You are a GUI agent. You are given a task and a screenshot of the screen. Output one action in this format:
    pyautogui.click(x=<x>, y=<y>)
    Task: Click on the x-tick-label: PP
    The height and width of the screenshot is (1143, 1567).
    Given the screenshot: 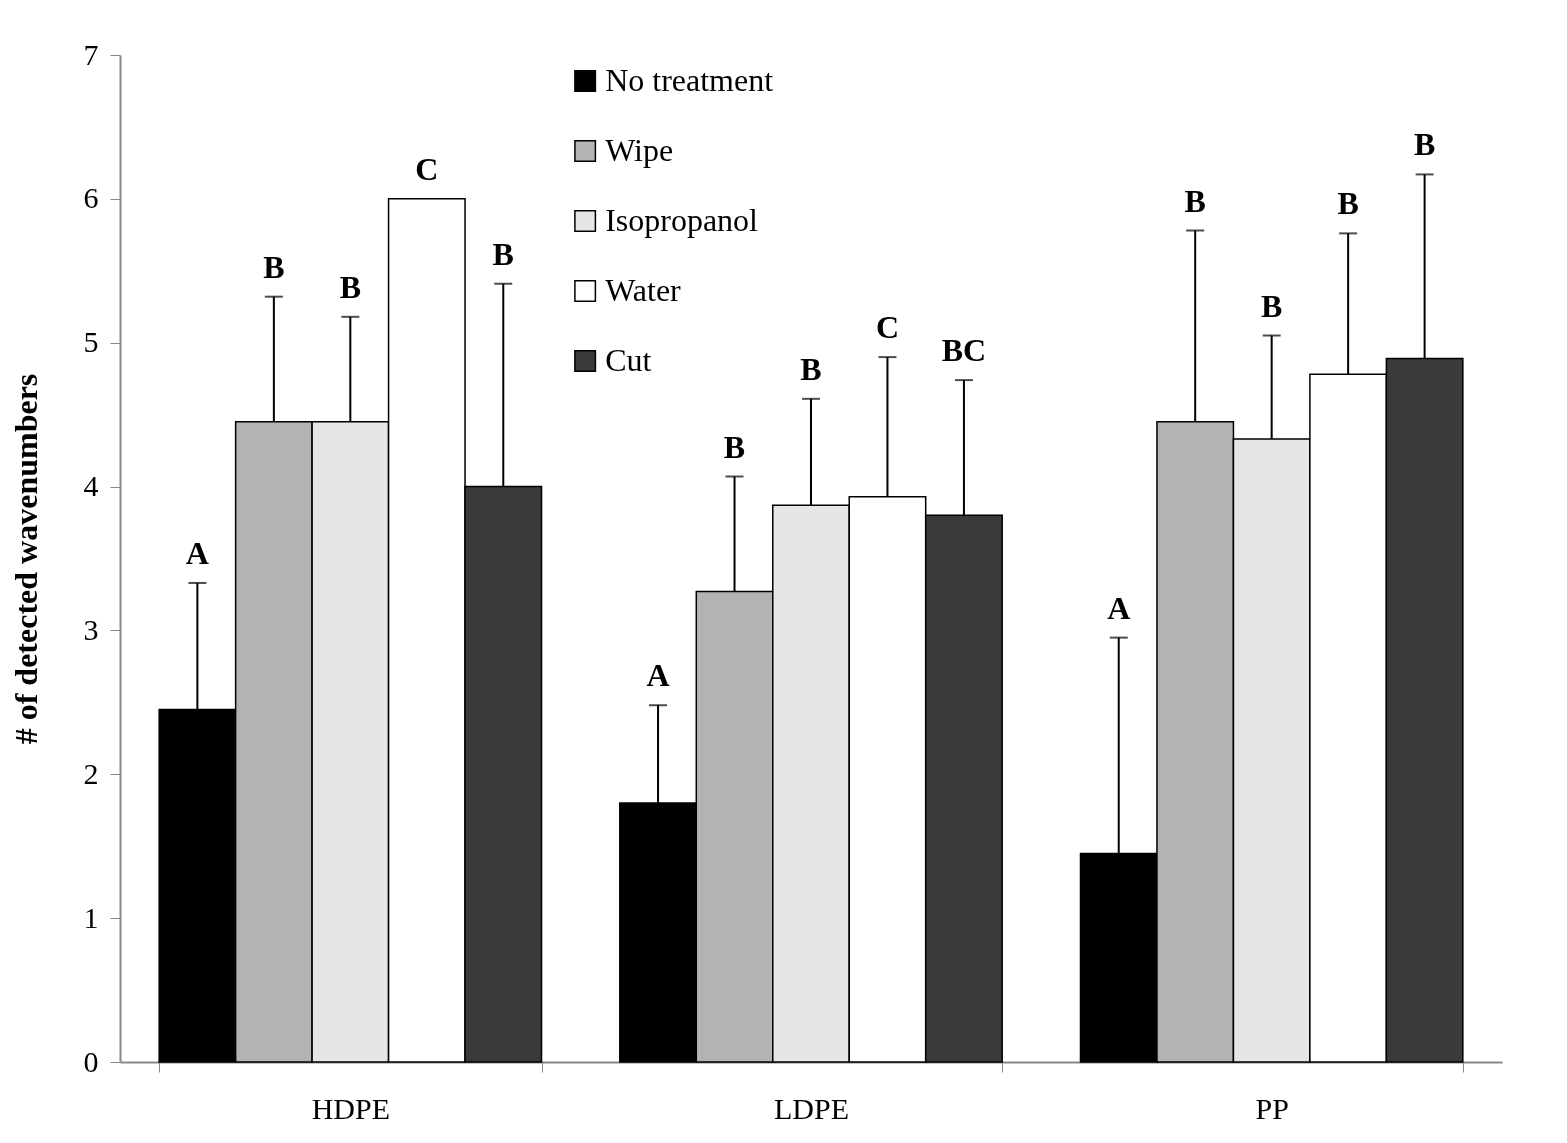 What is the action you would take?
    pyautogui.click(x=1272, y=1108)
    